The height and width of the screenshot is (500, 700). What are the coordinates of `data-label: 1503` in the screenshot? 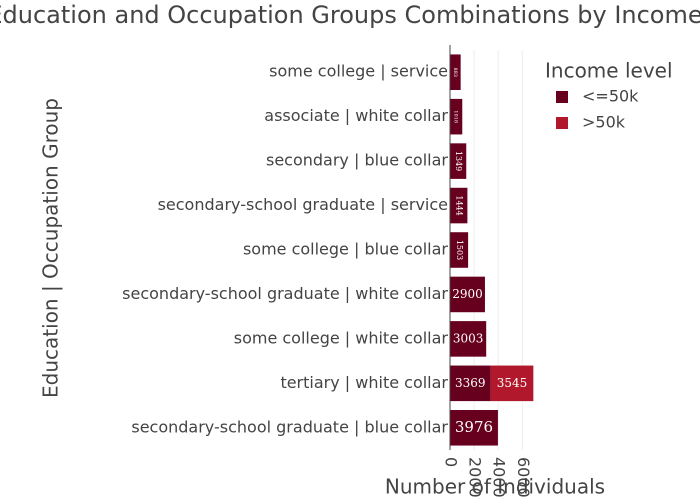 It's located at (459, 250).